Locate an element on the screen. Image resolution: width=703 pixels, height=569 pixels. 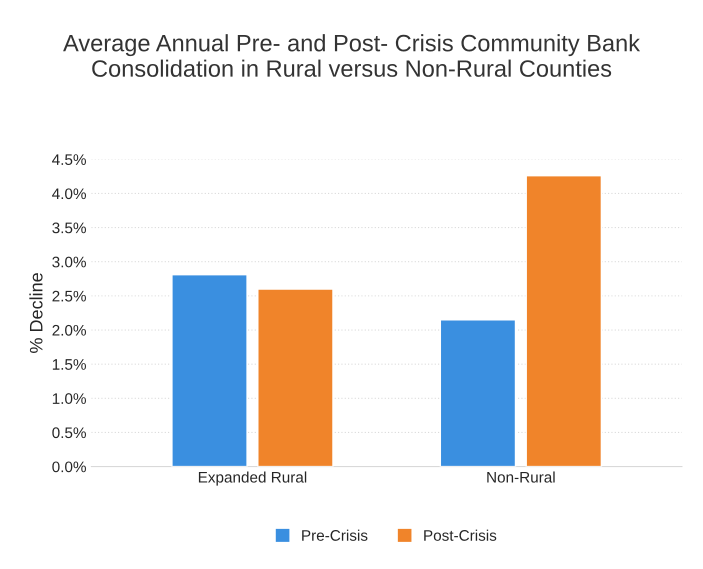
y-tick-label: 2.5% is located at coordinates (69, 296).